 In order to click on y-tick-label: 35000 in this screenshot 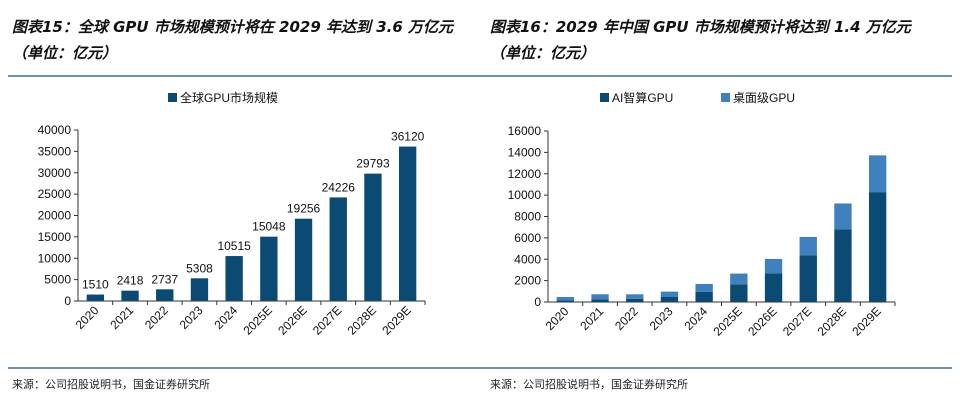, I will do `click(55, 151)`.